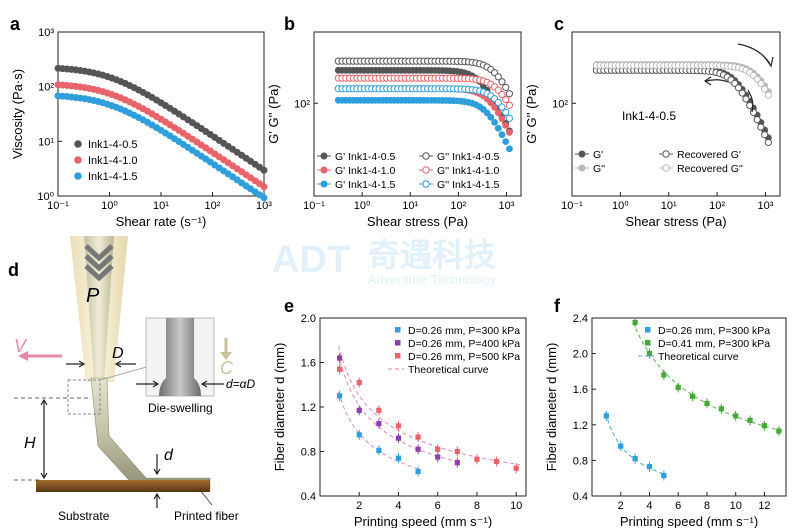  What do you see at coordinates (161, 206) in the screenshot?
I see `x-tick-label: 10¹` at bounding box center [161, 206].